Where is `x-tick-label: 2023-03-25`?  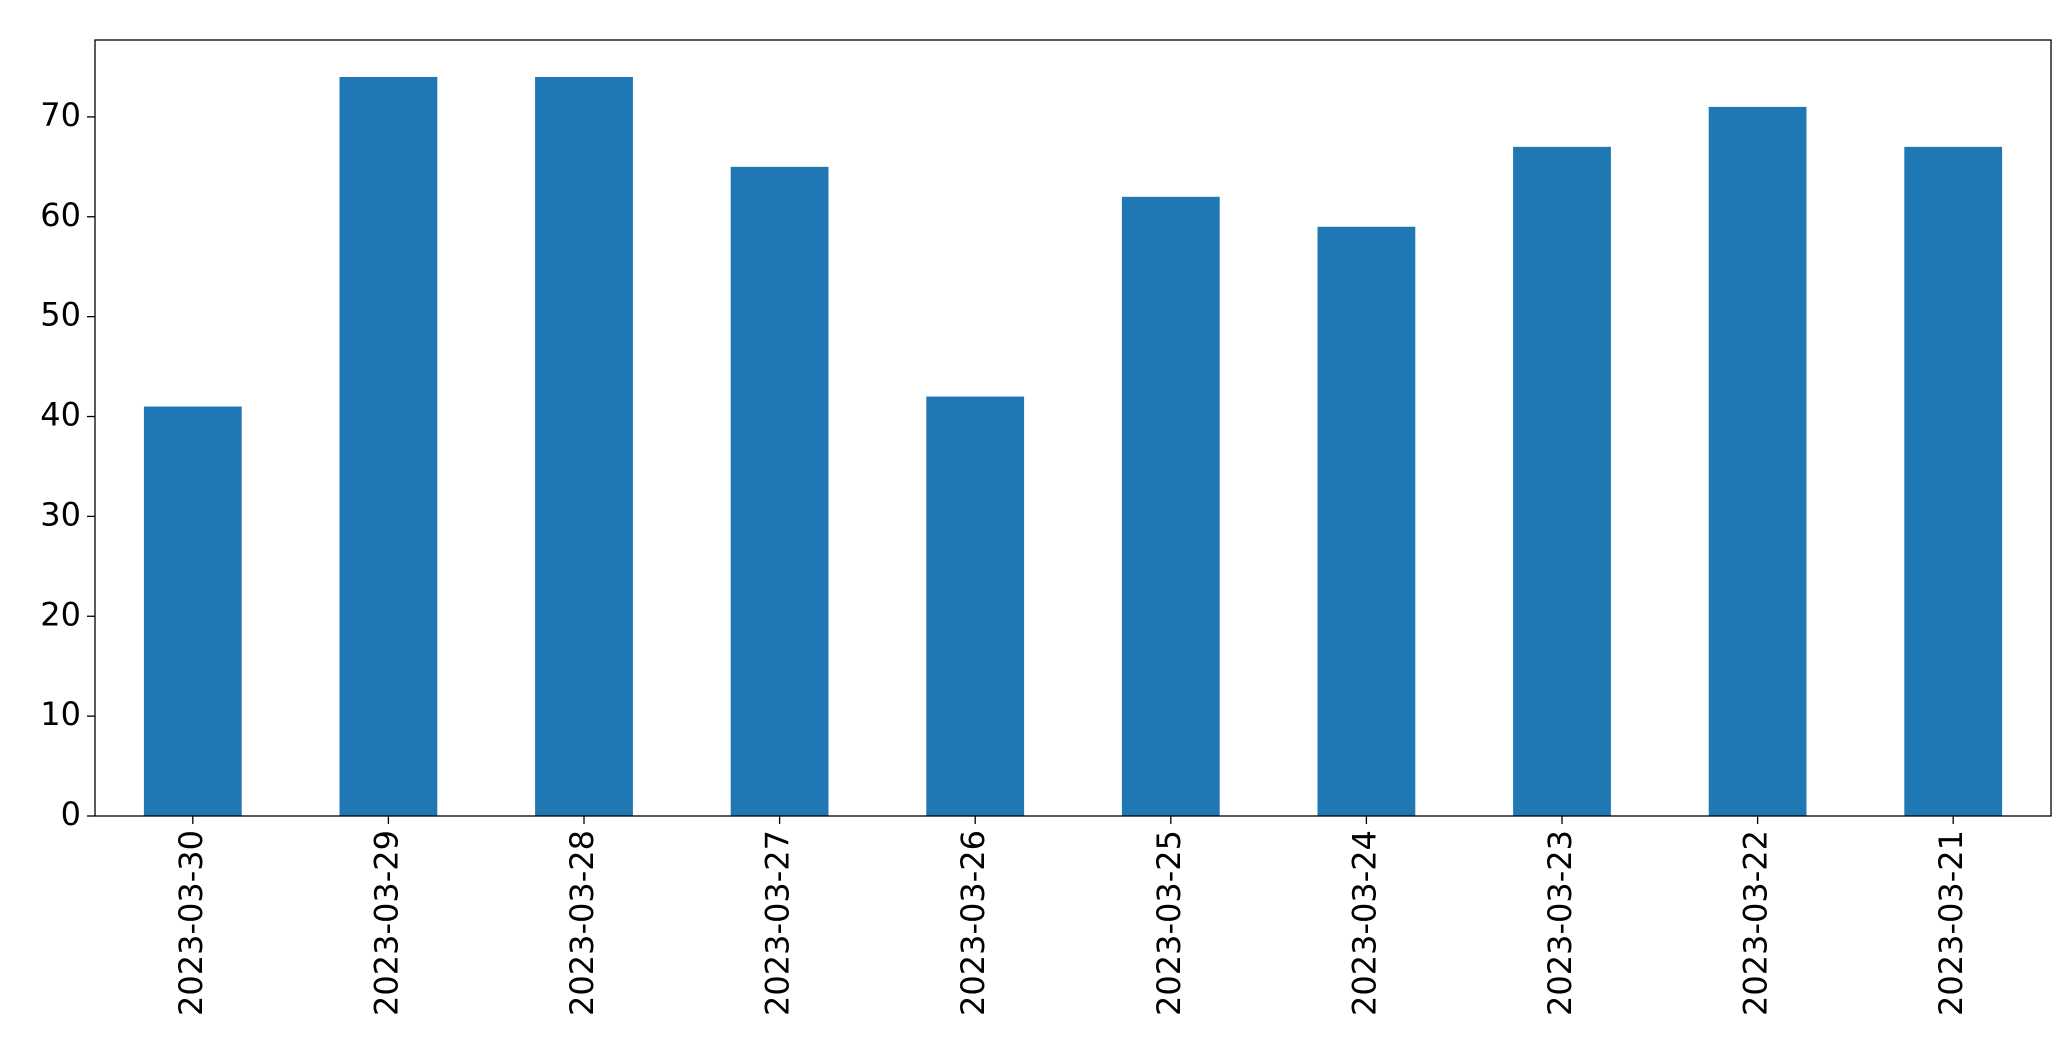 x-tick-label: 2023-03-25 is located at coordinates (1169, 923).